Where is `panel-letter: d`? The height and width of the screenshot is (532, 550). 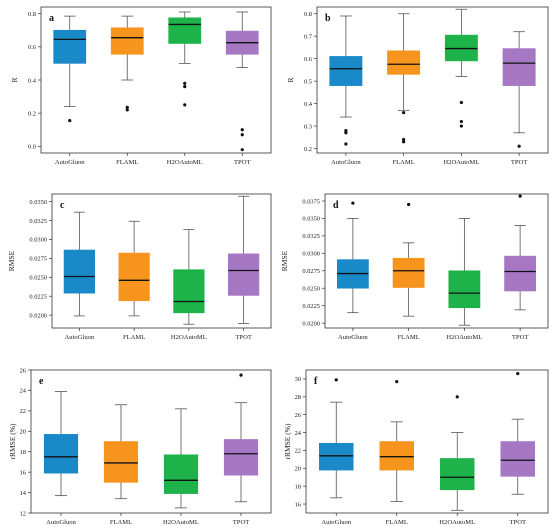
panel-letter: d is located at coordinates (336, 205).